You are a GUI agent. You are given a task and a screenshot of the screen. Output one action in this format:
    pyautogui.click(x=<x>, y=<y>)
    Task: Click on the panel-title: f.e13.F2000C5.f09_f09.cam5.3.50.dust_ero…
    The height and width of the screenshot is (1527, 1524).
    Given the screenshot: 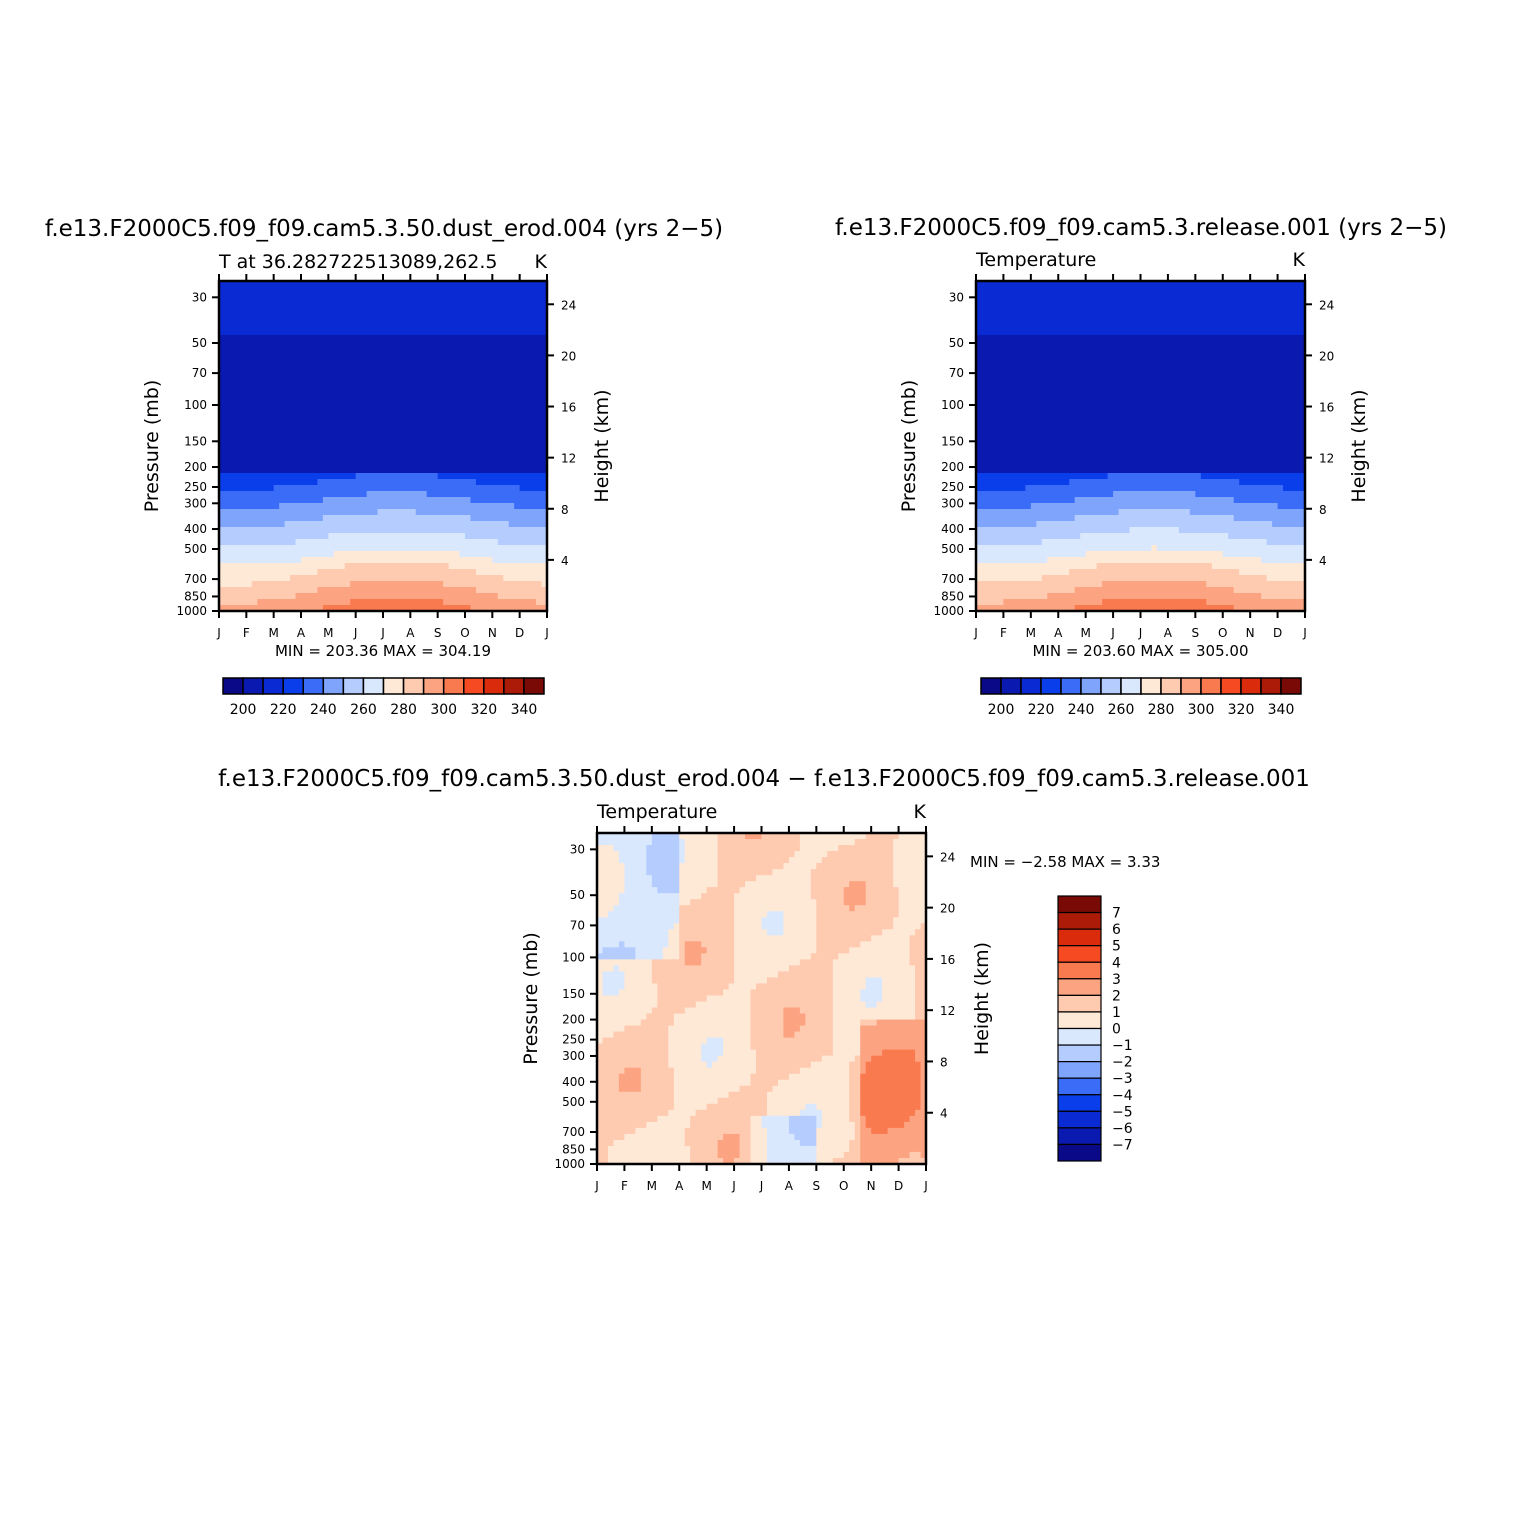 What is the action you would take?
    pyautogui.click(x=384, y=229)
    